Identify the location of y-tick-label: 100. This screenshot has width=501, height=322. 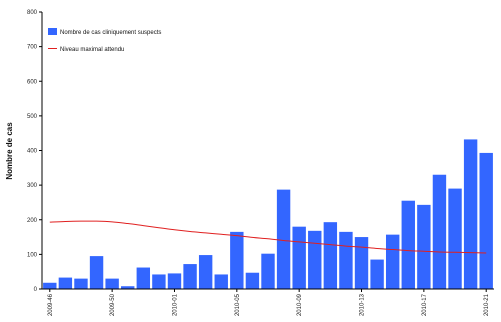
(32, 255).